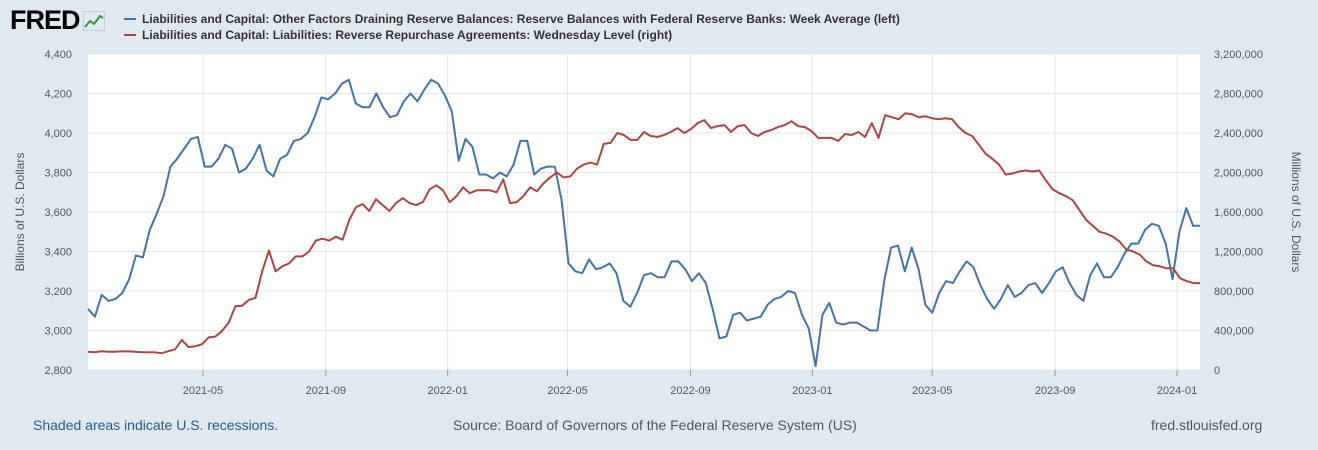  Describe the element at coordinates (1238, 134) in the screenshot. I see `right-tick-label: 2,400,000` at that location.